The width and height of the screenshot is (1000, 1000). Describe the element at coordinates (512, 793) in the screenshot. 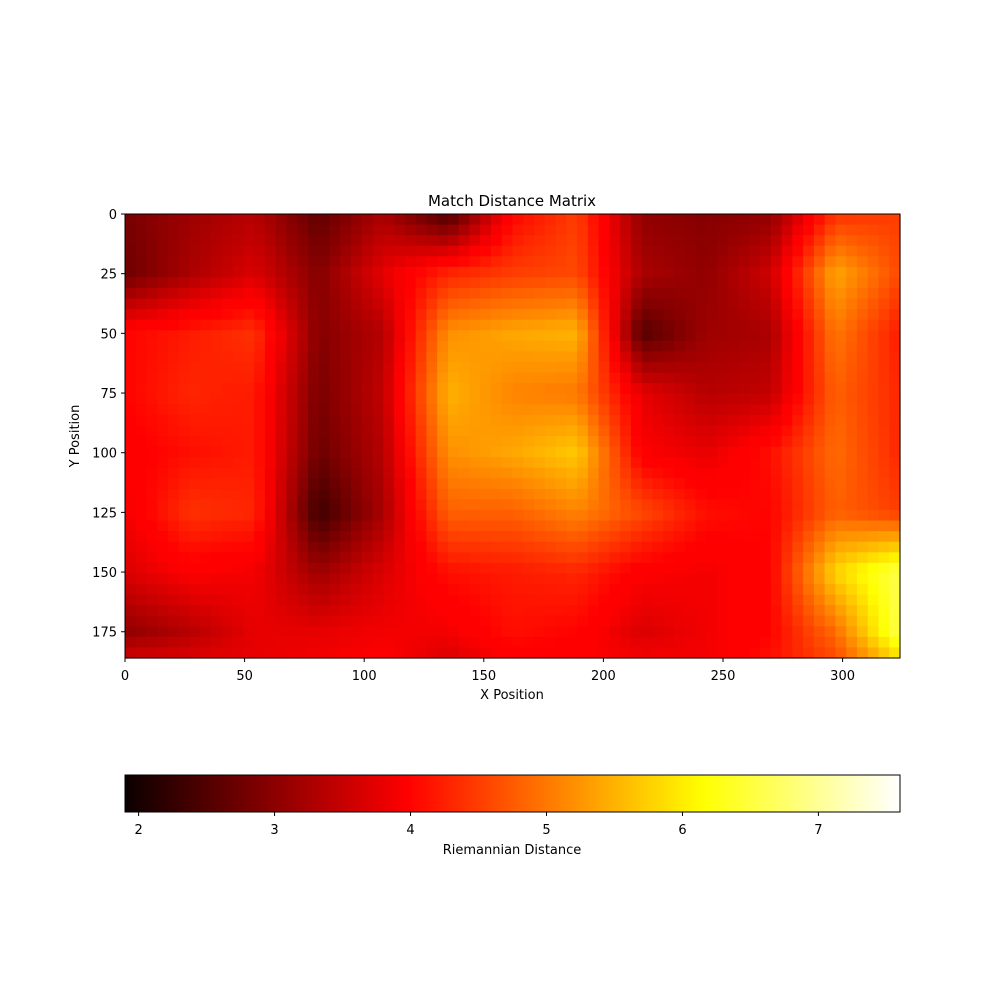

I see `colorbar` at that location.